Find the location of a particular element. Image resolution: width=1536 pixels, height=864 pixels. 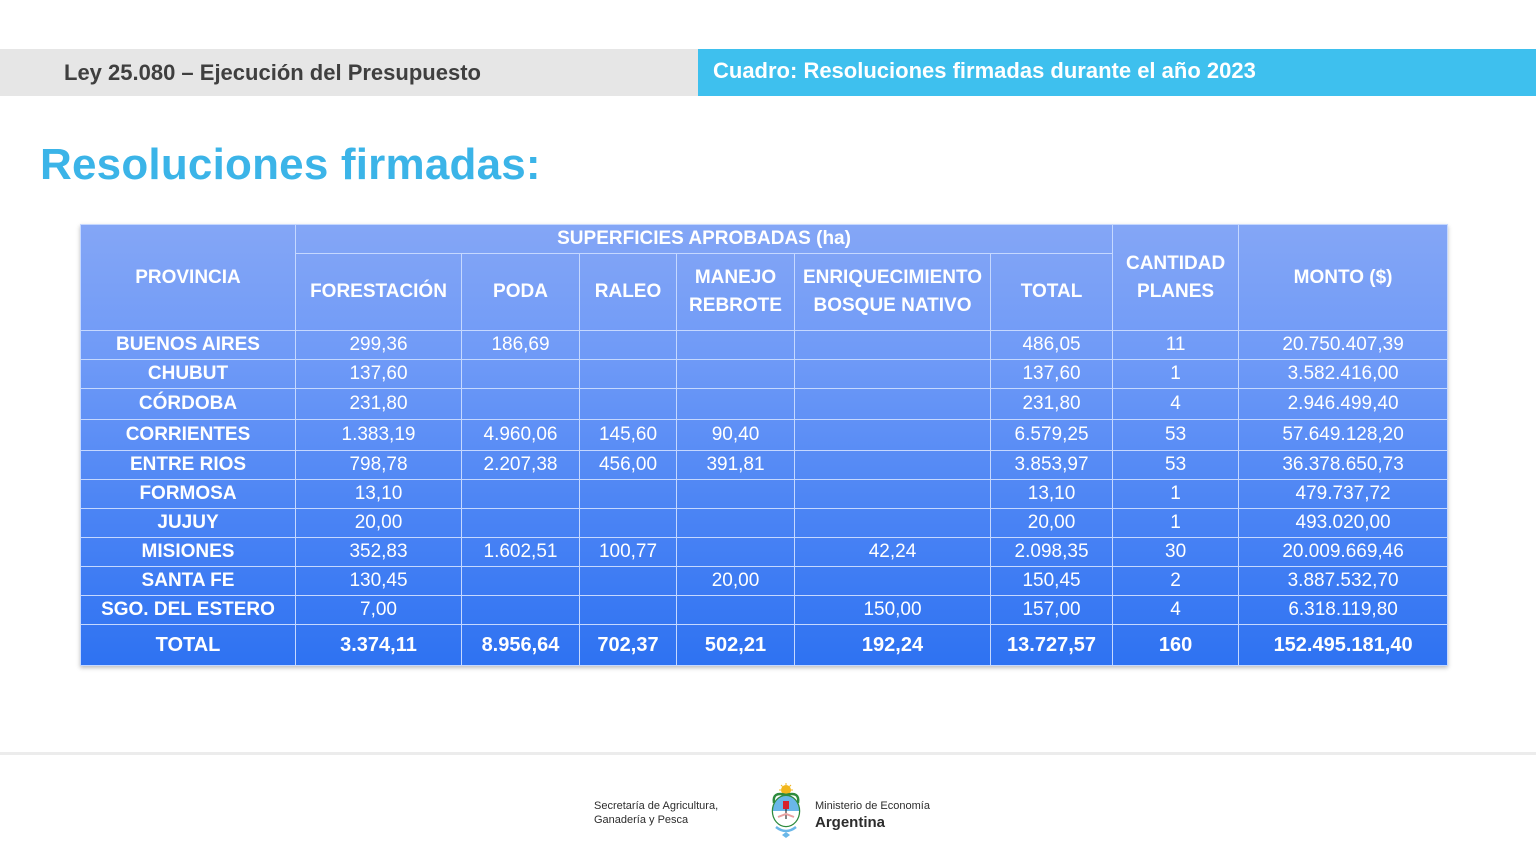

cell-raleo: 145,60 is located at coordinates (628, 435).